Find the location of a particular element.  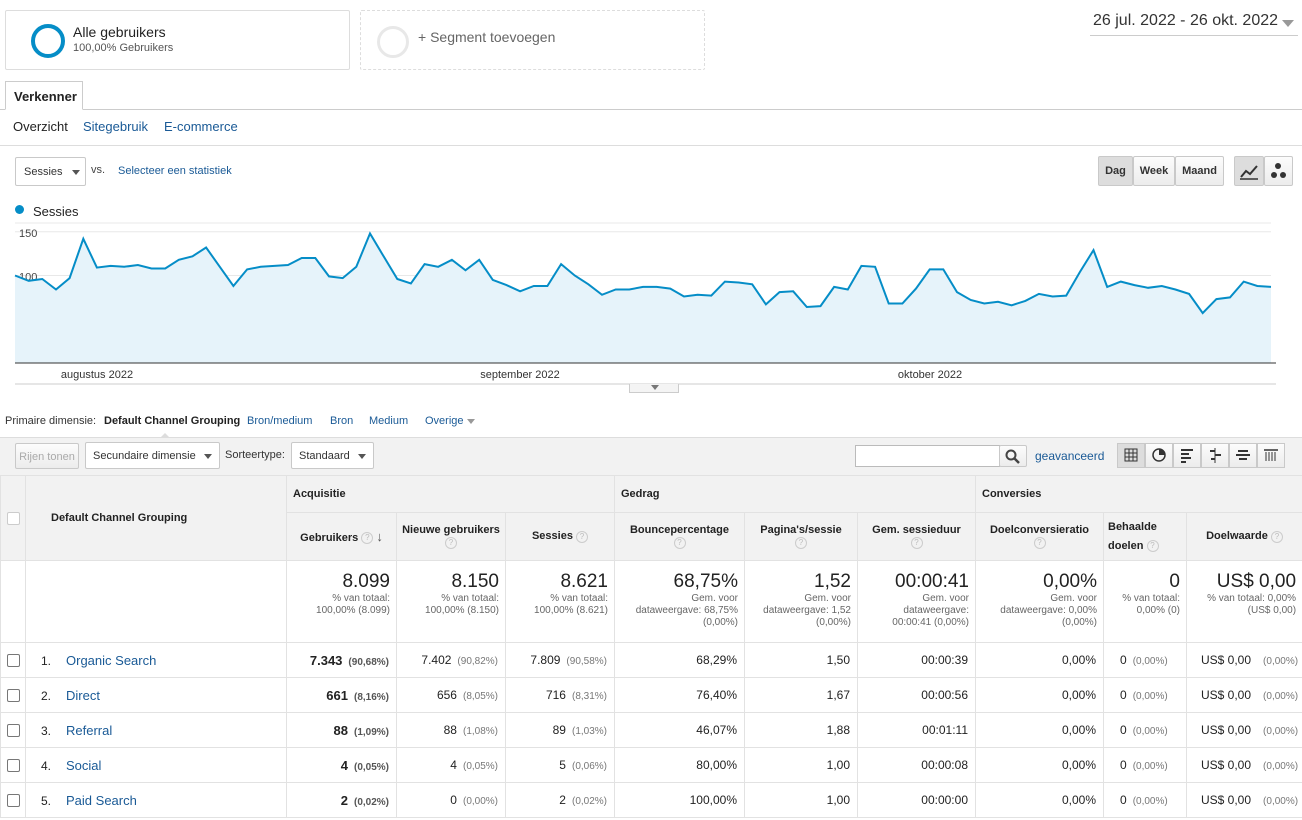

tab-verkenner: Verkenner is located at coordinates (44, 95).